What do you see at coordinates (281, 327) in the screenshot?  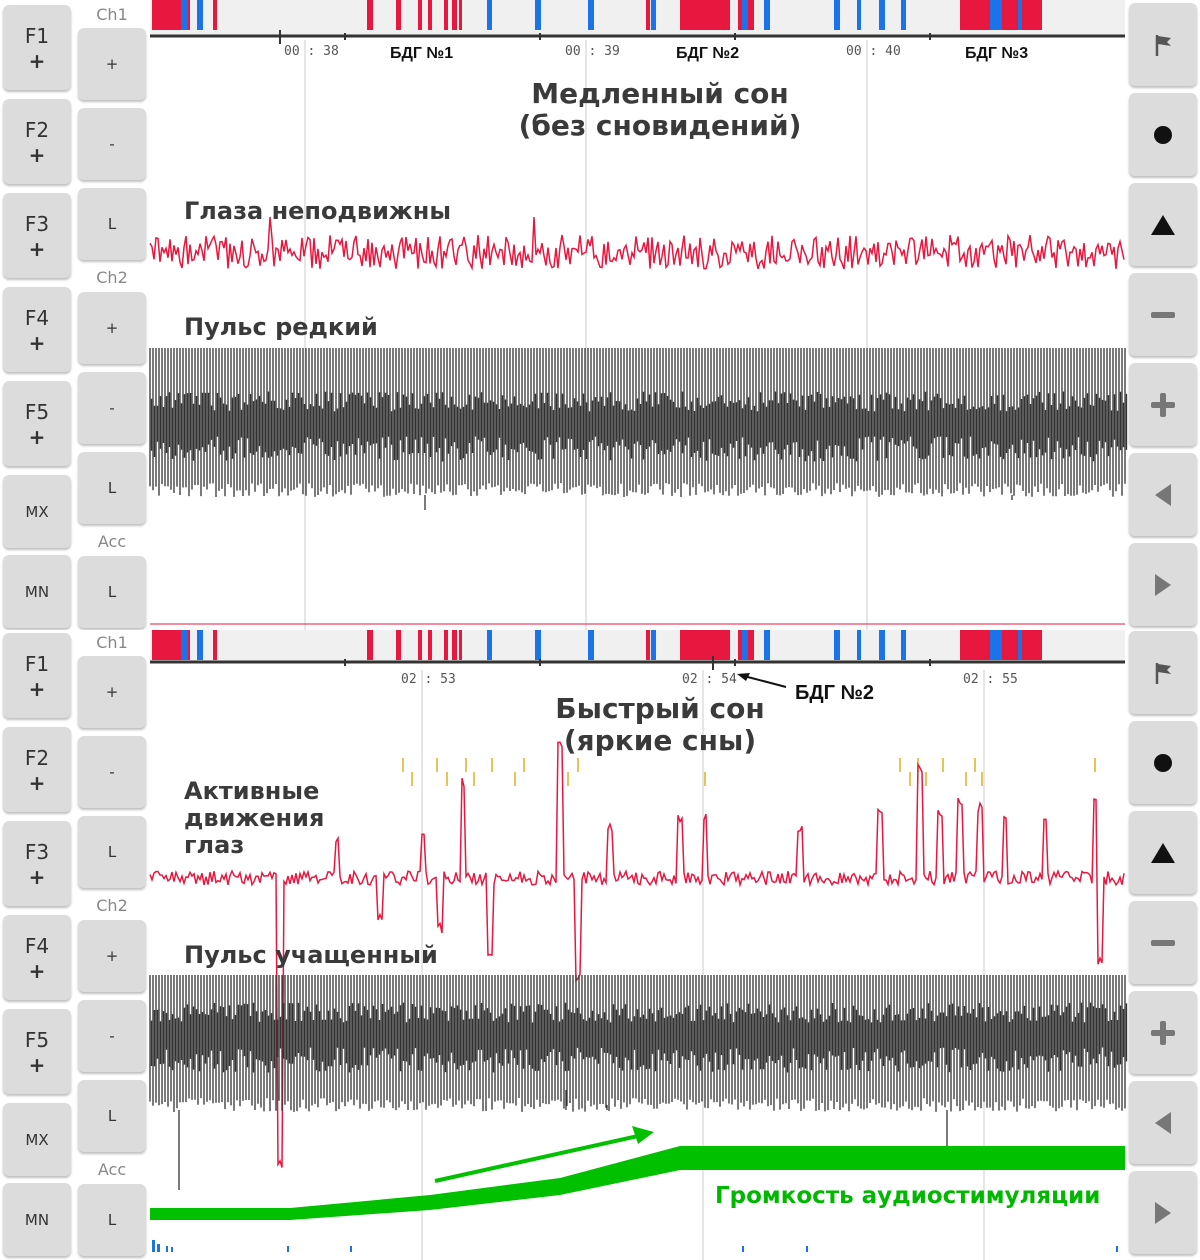 I see `pulse-annotation: Пульс редкий` at bounding box center [281, 327].